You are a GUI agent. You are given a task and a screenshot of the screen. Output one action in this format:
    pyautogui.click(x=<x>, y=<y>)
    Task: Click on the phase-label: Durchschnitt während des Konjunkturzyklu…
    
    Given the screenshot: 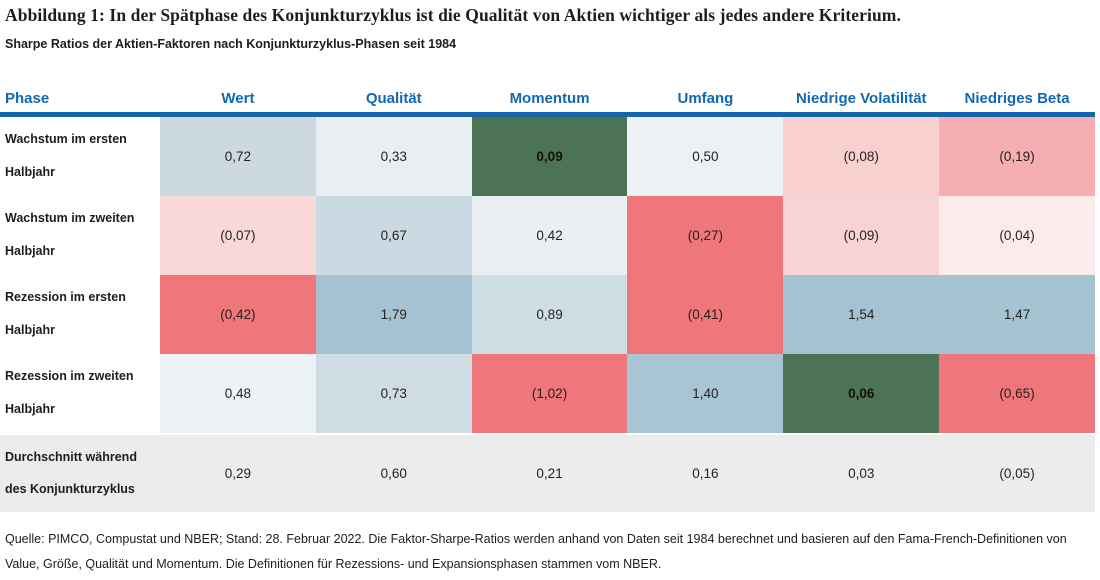 What is the action you would take?
    pyautogui.click(x=71, y=473)
    